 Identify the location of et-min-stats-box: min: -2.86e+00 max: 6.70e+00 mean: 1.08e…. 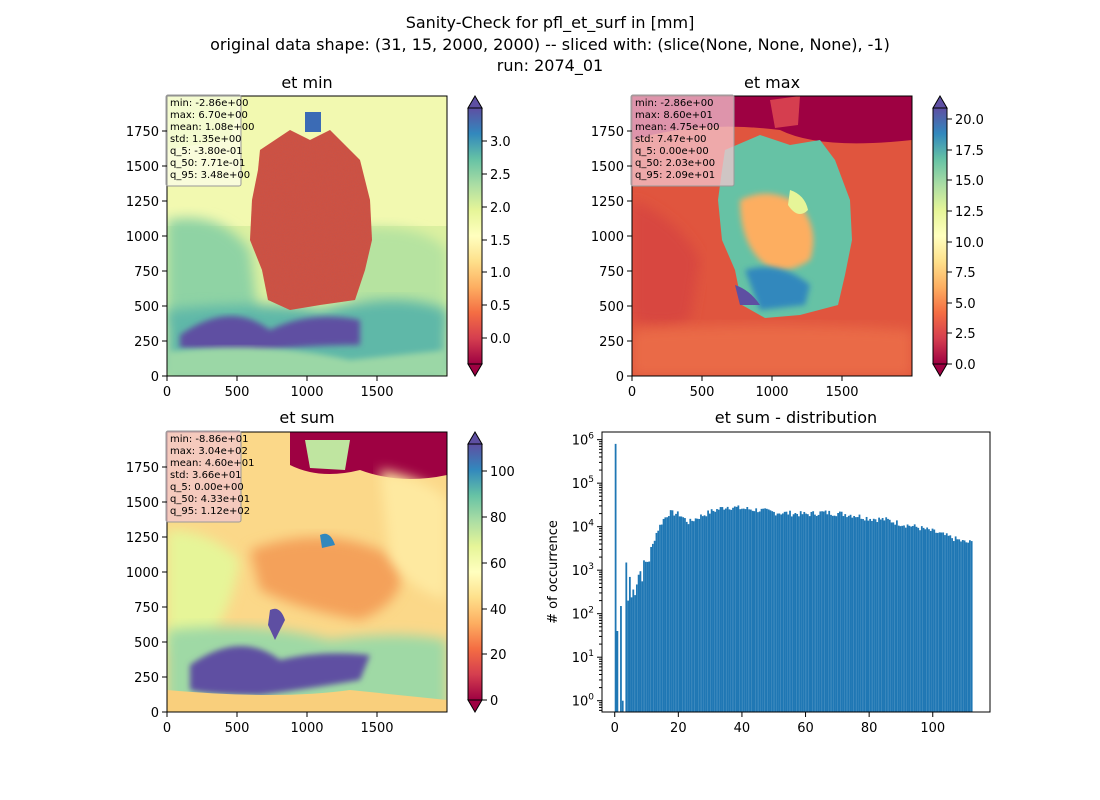
(209, 140).